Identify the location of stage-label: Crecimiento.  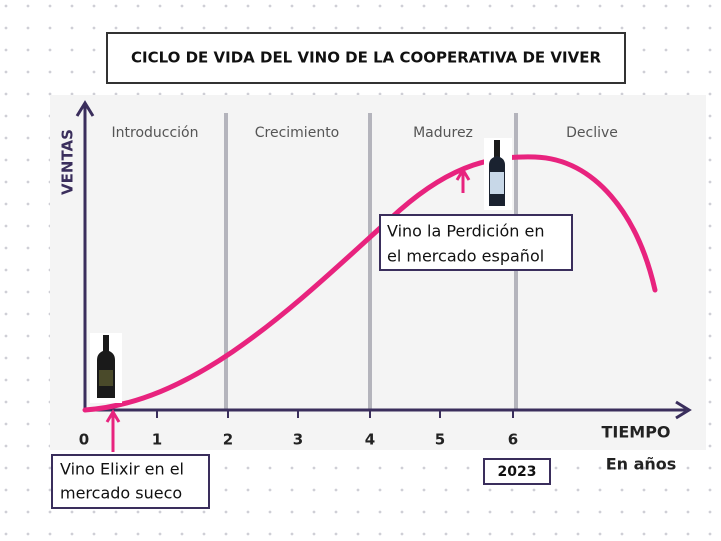
(297, 133).